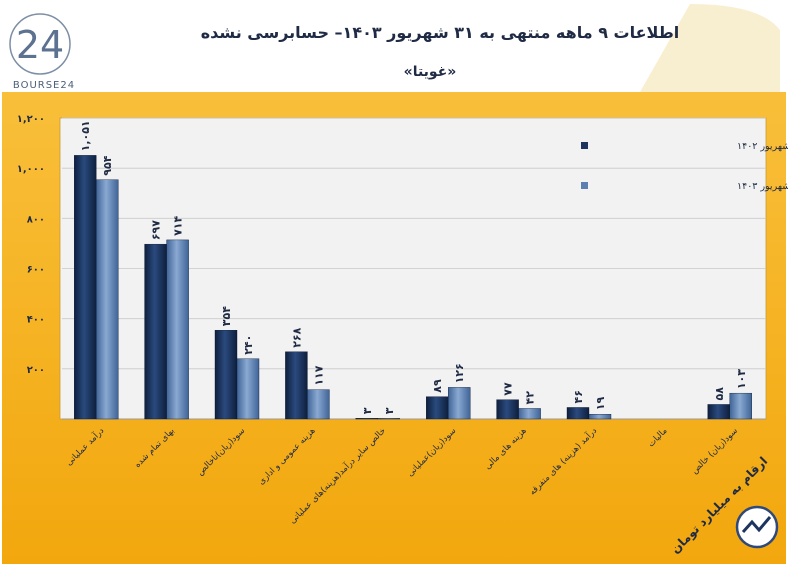 This screenshot has width=788, height=566. I want to click on data-label-1403-4: ۱۱۷, so click(318, 375).